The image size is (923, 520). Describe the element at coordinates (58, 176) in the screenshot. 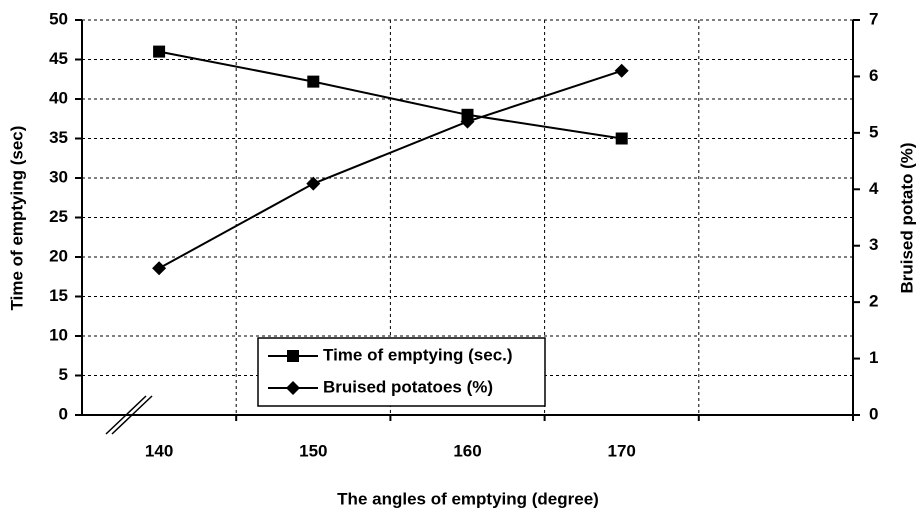

I see `y-tick-label: 30` at that location.